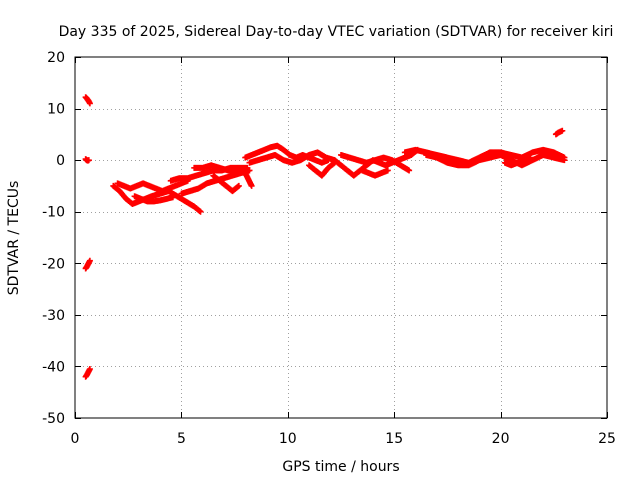 Image resolution: width=640 pixels, height=480 pixels. Describe the element at coordinates (501, 439) in the screenshot. I see `x-tick-label: 20` at that location.